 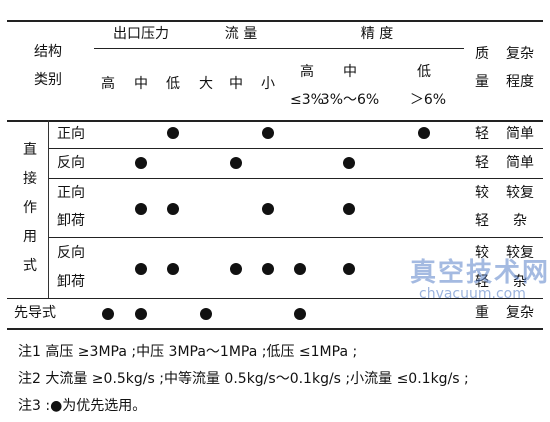 What do you see at coordinates (188, 352) in the screenshot?
I see `note-1: 注1 高压 ≥3MPa ;中压 3MPa～1MPa ;低压 ≤1MPa ;` at bounding box center [188, 352].